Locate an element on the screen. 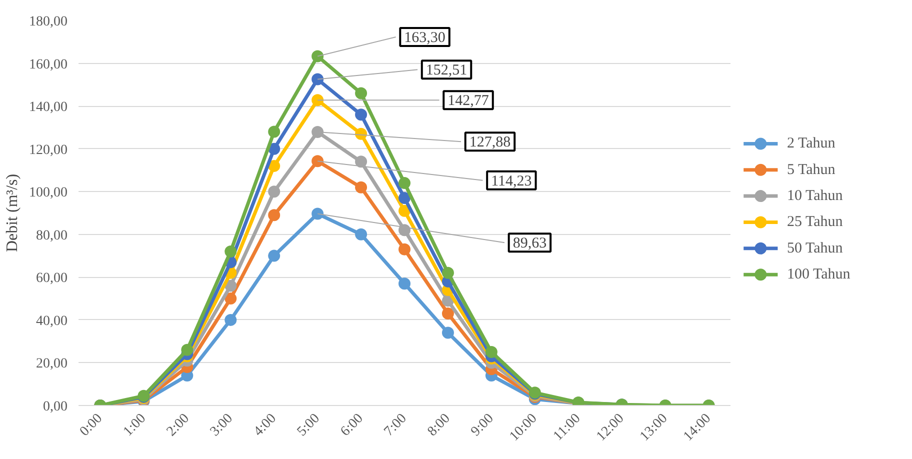 This screenshot has width=912, height=459. y-tick-label: 0,00 is located at coordinates (55, 407).